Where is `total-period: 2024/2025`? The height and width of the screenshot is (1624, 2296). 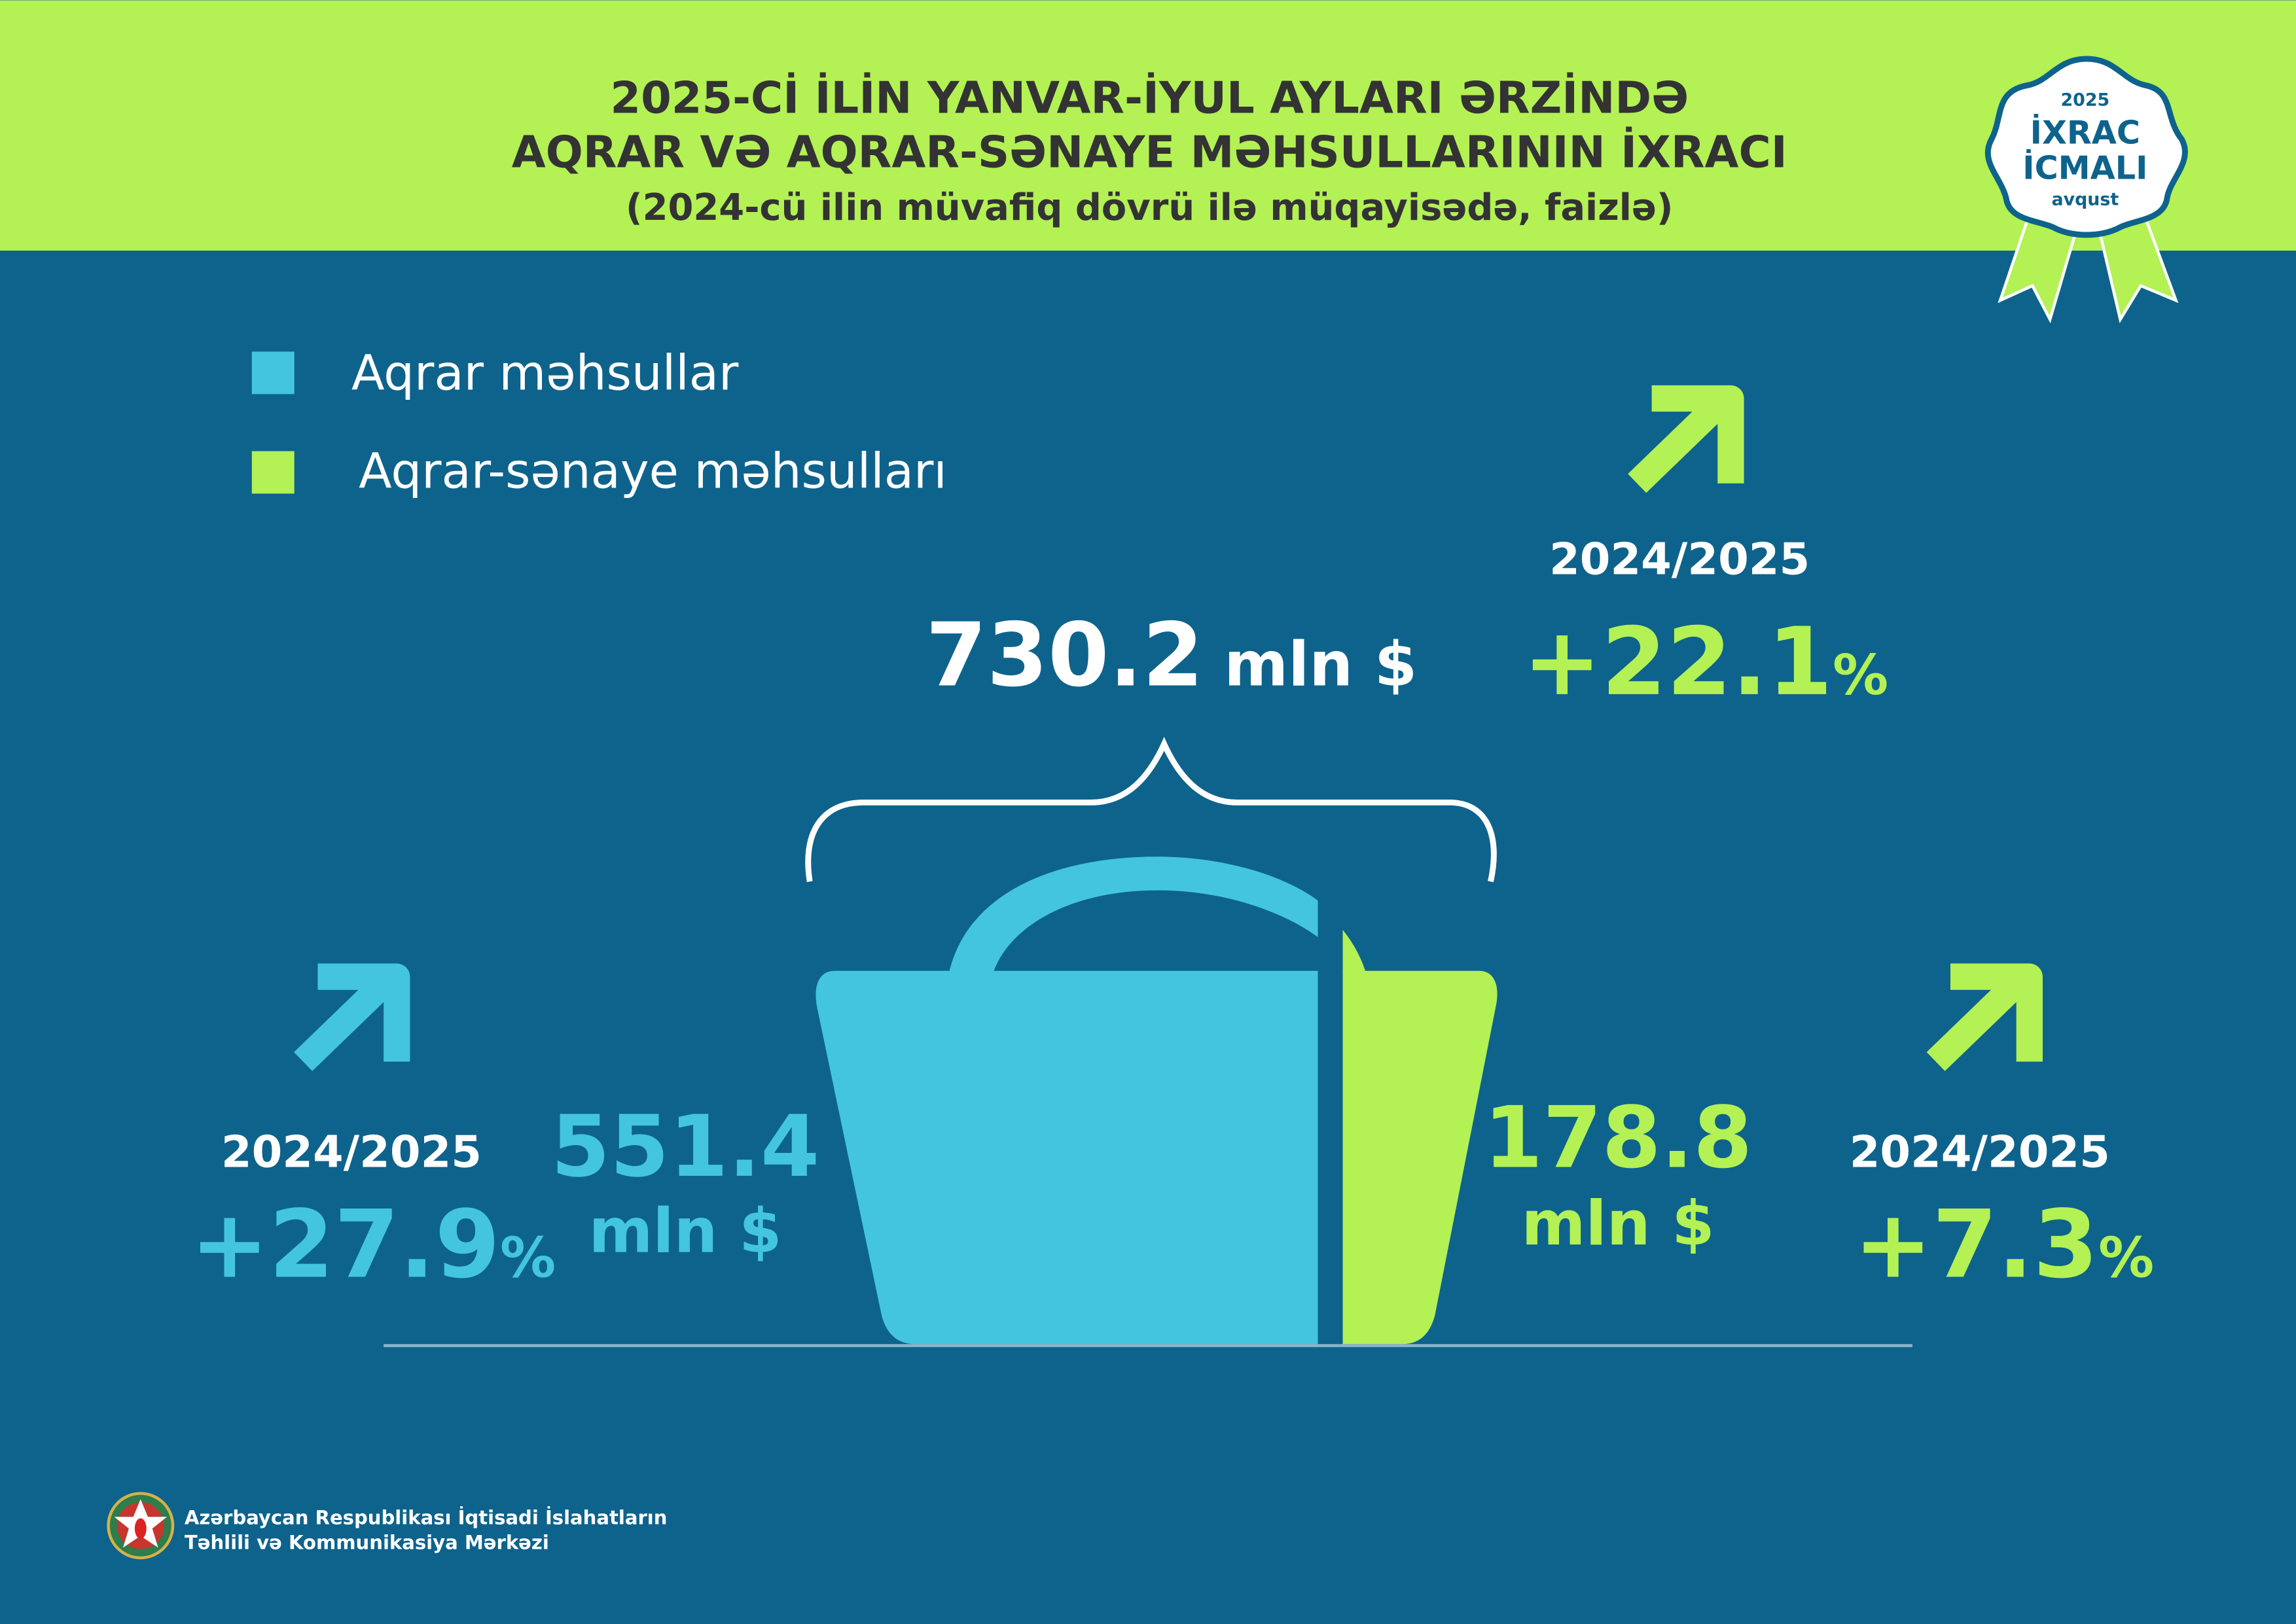
total-period: 2024/2025 is located at coordinates (1679, 558).